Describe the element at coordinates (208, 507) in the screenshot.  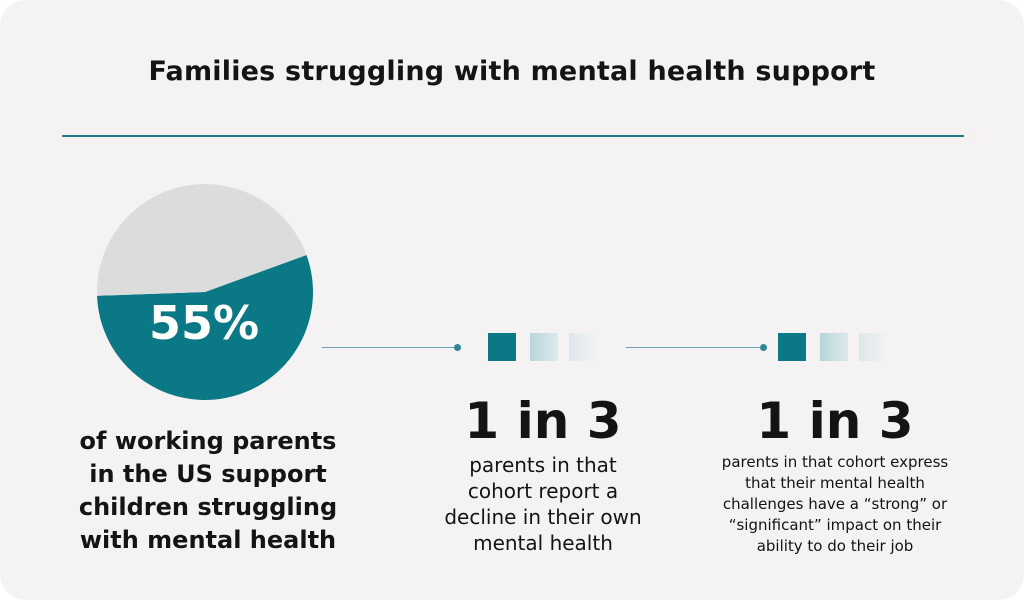
I see `stat-1-line: children struggling` at that location.